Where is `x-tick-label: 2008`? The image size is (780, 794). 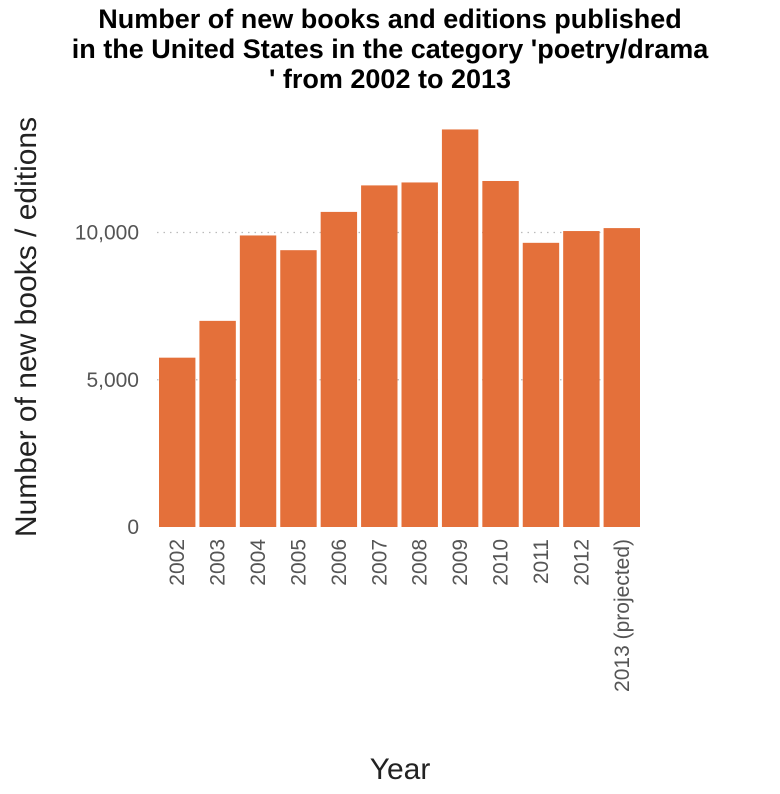 x-tick-label: 2008 is located at coordinates (420, 562).